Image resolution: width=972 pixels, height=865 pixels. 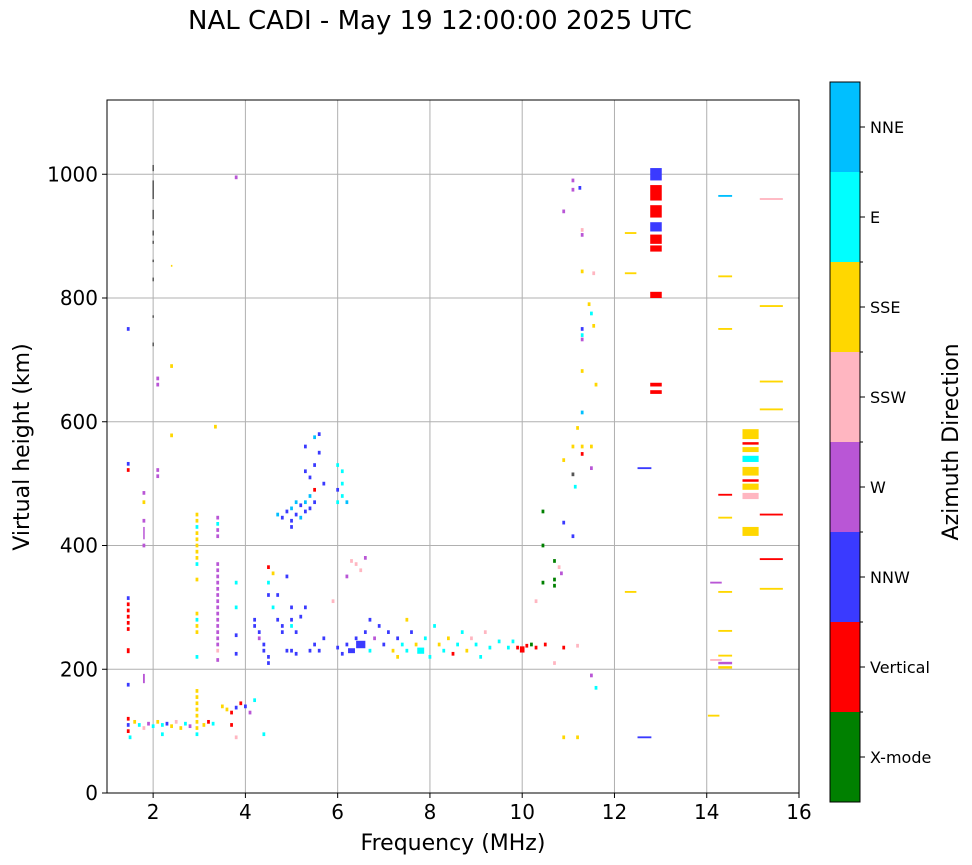 What do you see at coordinates (479, 808) in the screenshot?
I see `x-axis-ticks: 2 4 6 8 10 12 14 16` at bounding box center [479, 808].